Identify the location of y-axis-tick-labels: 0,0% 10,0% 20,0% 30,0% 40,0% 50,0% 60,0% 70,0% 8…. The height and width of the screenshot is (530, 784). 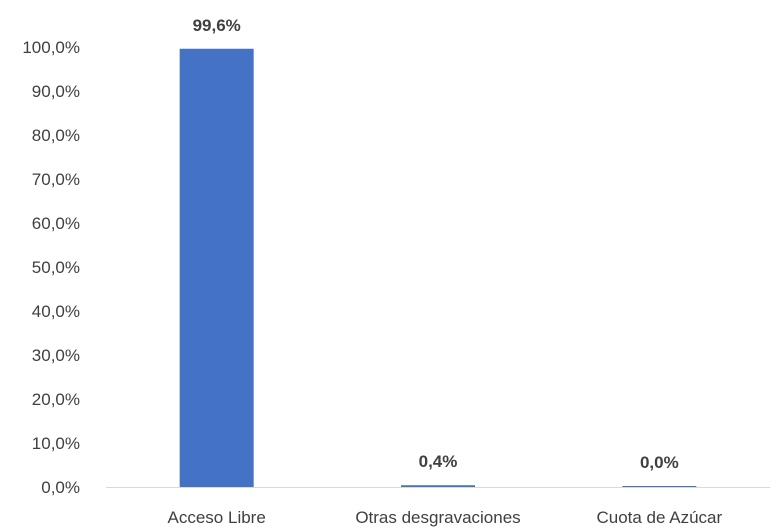
(51, 267).